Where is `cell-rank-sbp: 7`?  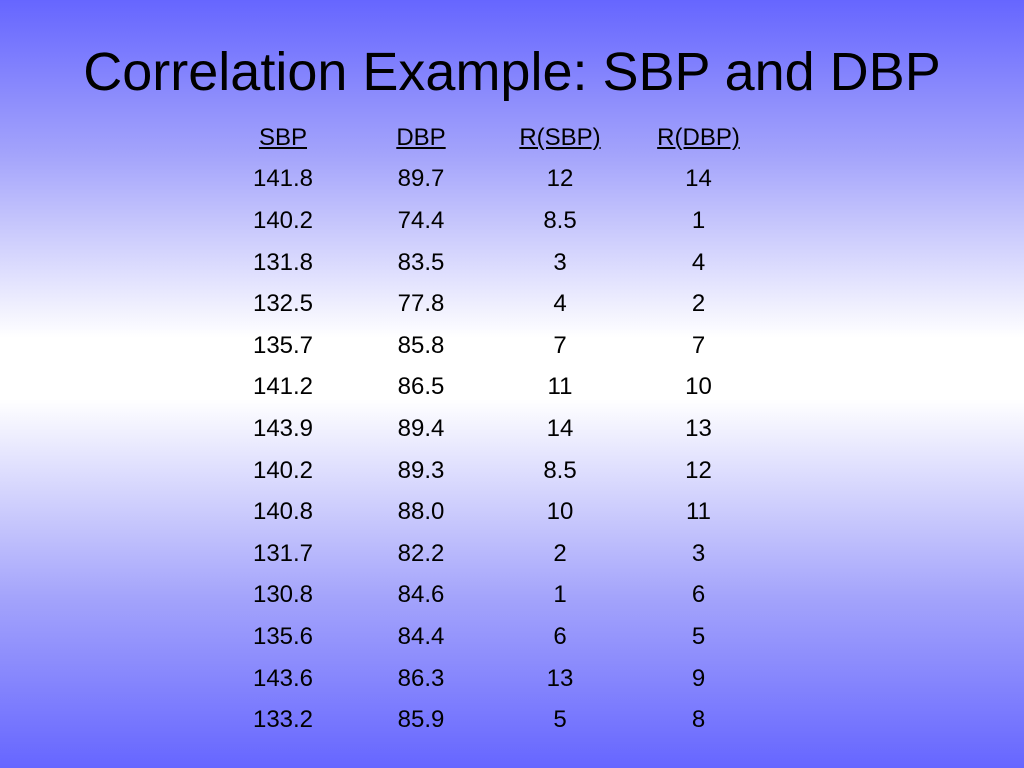 cell-rank-sbp: 7 is located at coordinates (560, 345).